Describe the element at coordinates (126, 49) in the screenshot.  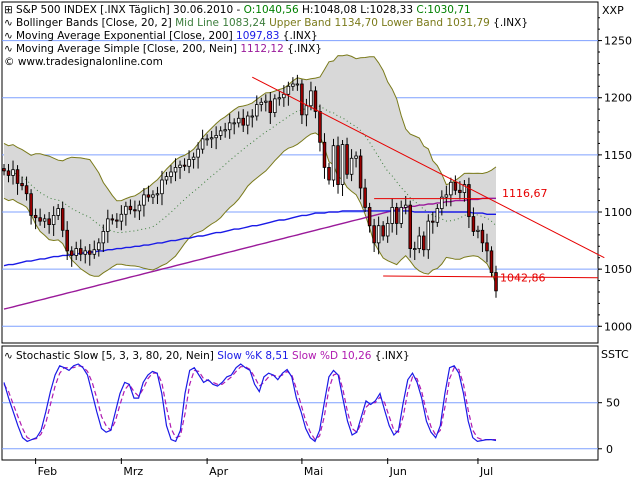
I see `sma-name: Moving Average Simple [Close, 200, Nein]` at that location.